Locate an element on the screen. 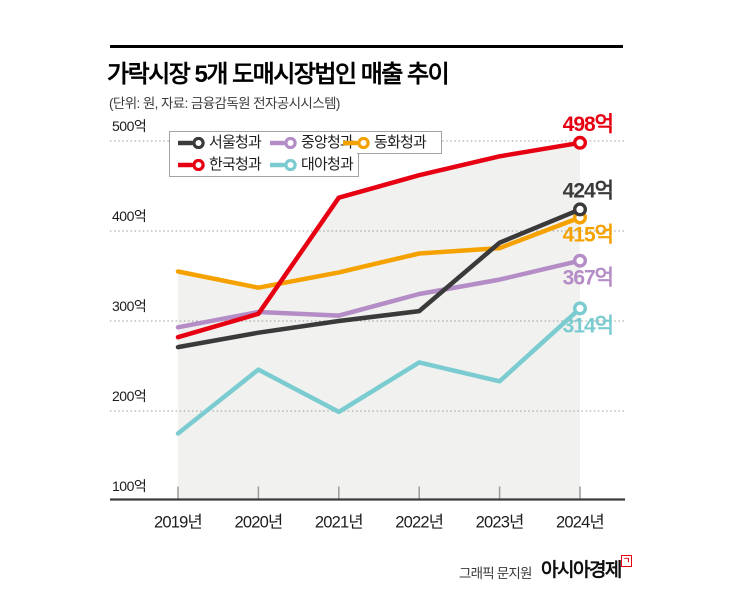 This screenshot has height=596, width=745. top-divider-rule is located at coordinates (366, 46).